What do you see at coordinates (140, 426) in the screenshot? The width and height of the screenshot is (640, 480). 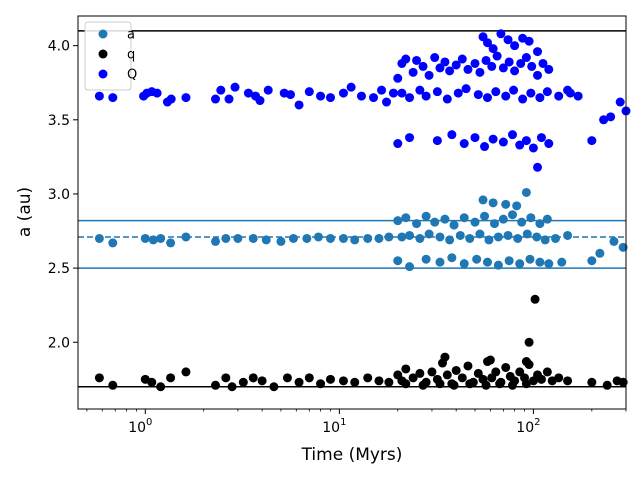 I see `x-tick-label: 10⁰` at bounding box center [140, 426].